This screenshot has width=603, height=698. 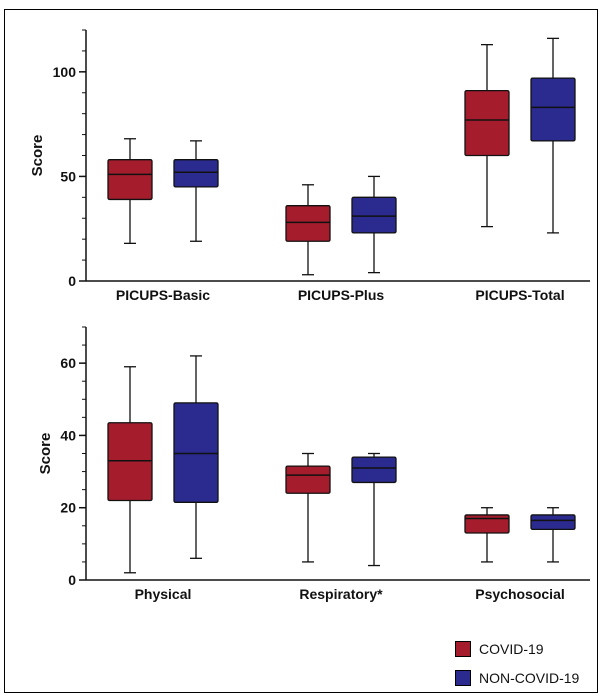 What do you see at coordinates (463, 649) in the screenshot?
I see `legend-swatch-covid` at bounding box center [463, 649].